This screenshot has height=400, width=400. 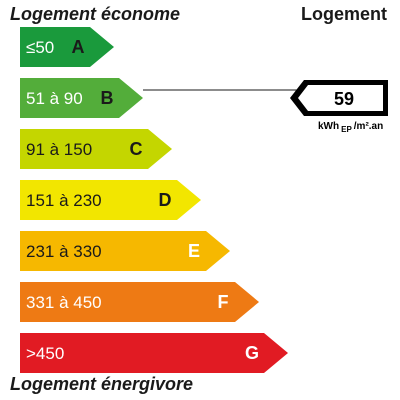 I want to click on indicator-value: 59, so click(x=344, y=99).